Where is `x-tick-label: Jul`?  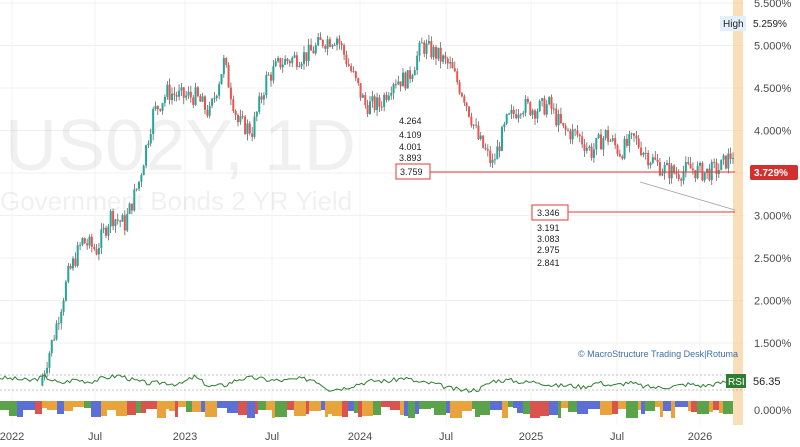 x-tick-label: Jul is located at coordinates (617, 437).